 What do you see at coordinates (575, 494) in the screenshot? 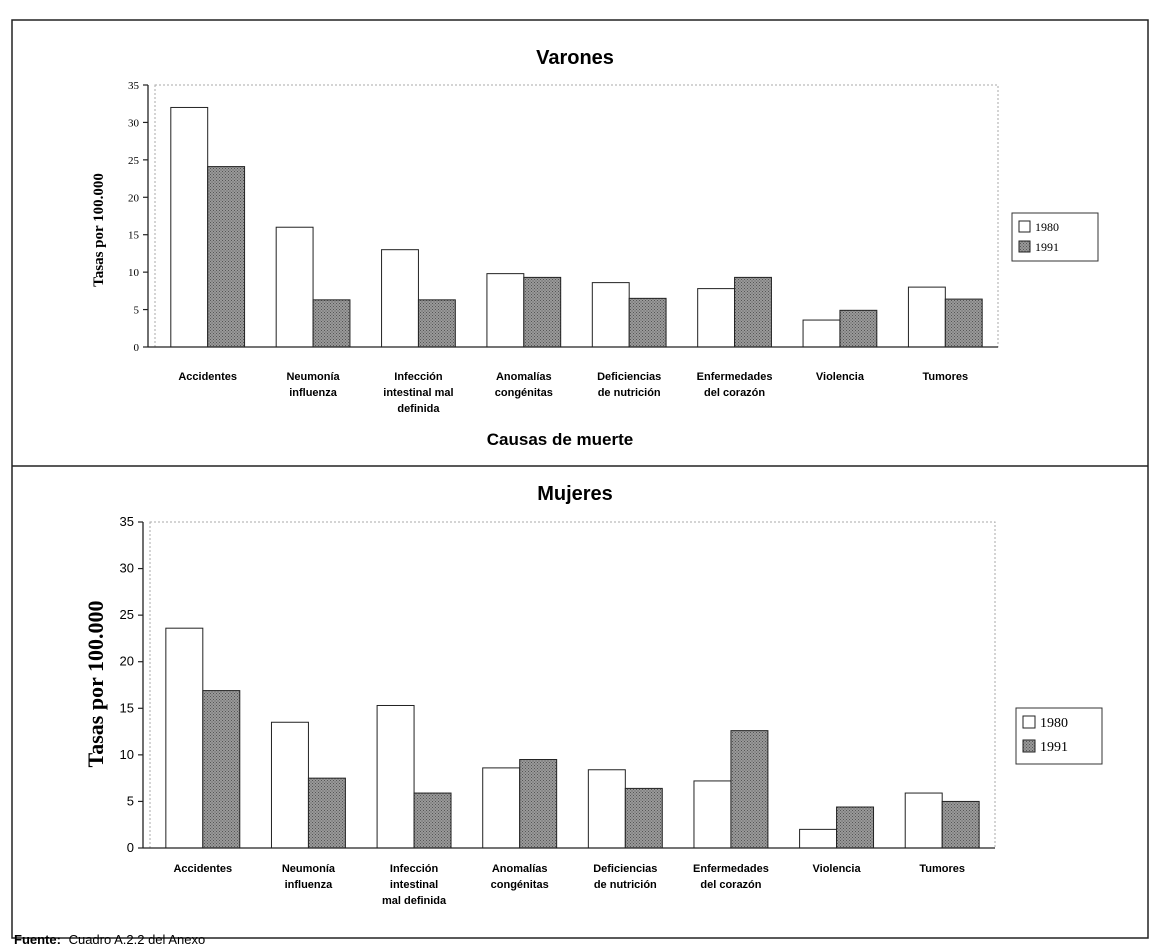
I see `chart-title: Mujeres` at bounding box center [575, 494].